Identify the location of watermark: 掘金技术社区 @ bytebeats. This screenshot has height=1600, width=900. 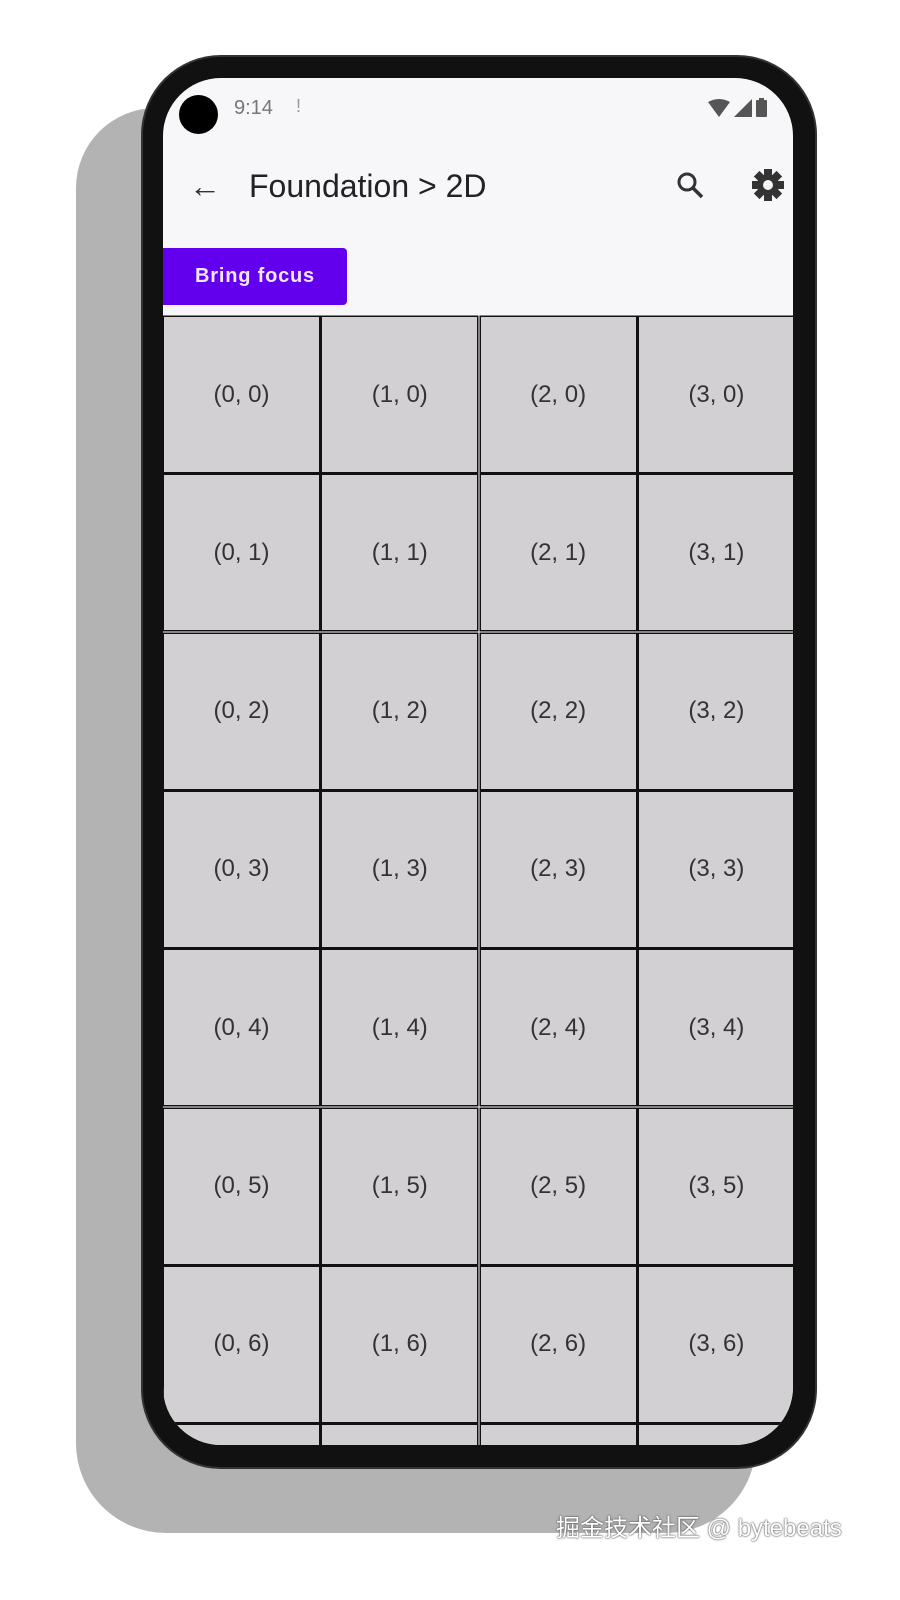
(699, 1528).